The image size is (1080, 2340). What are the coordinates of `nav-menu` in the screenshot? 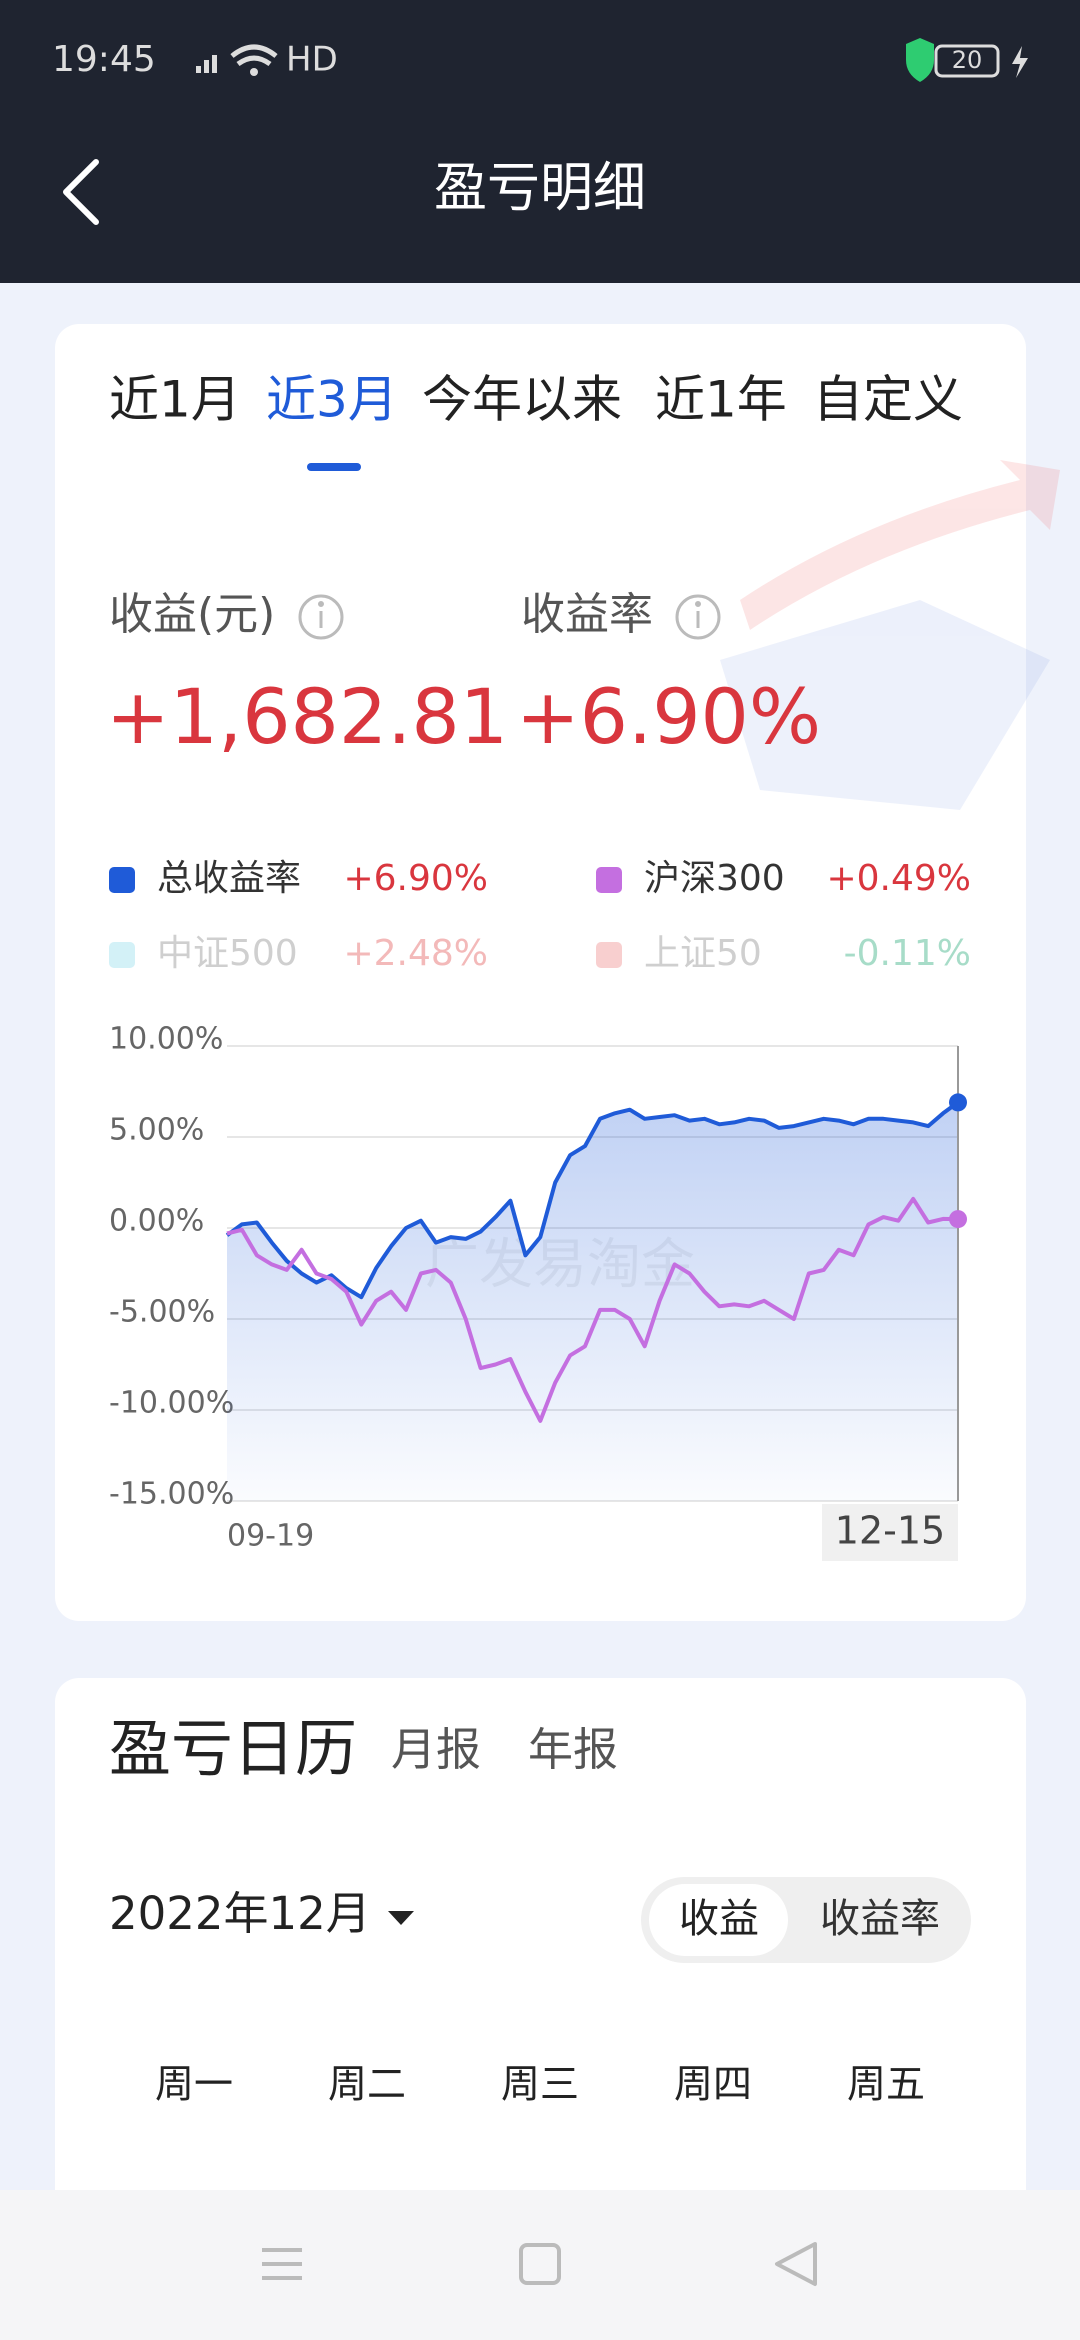 It's located at (282, 2264).